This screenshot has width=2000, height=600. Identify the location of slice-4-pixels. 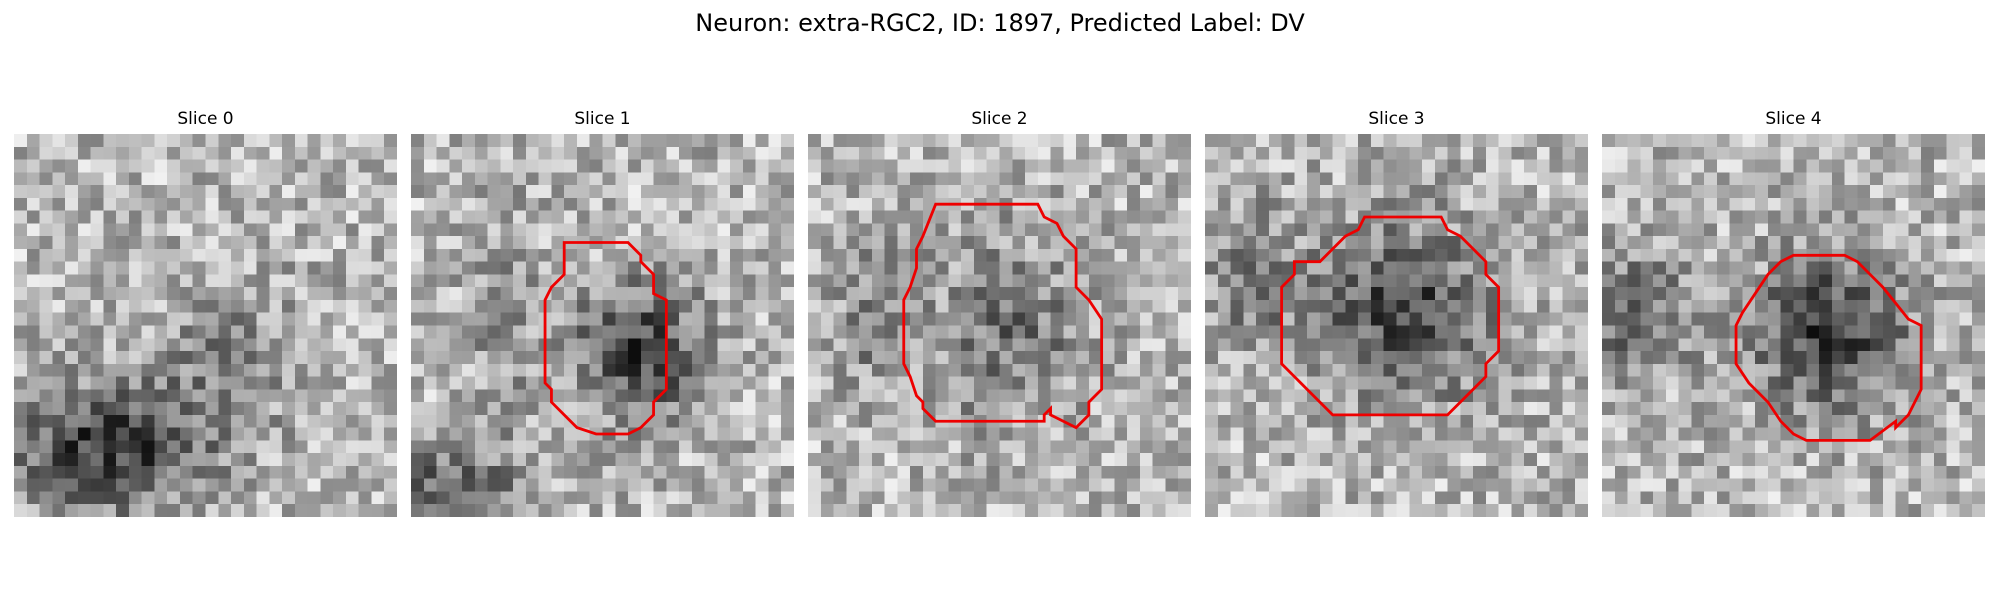
(1793, 325).